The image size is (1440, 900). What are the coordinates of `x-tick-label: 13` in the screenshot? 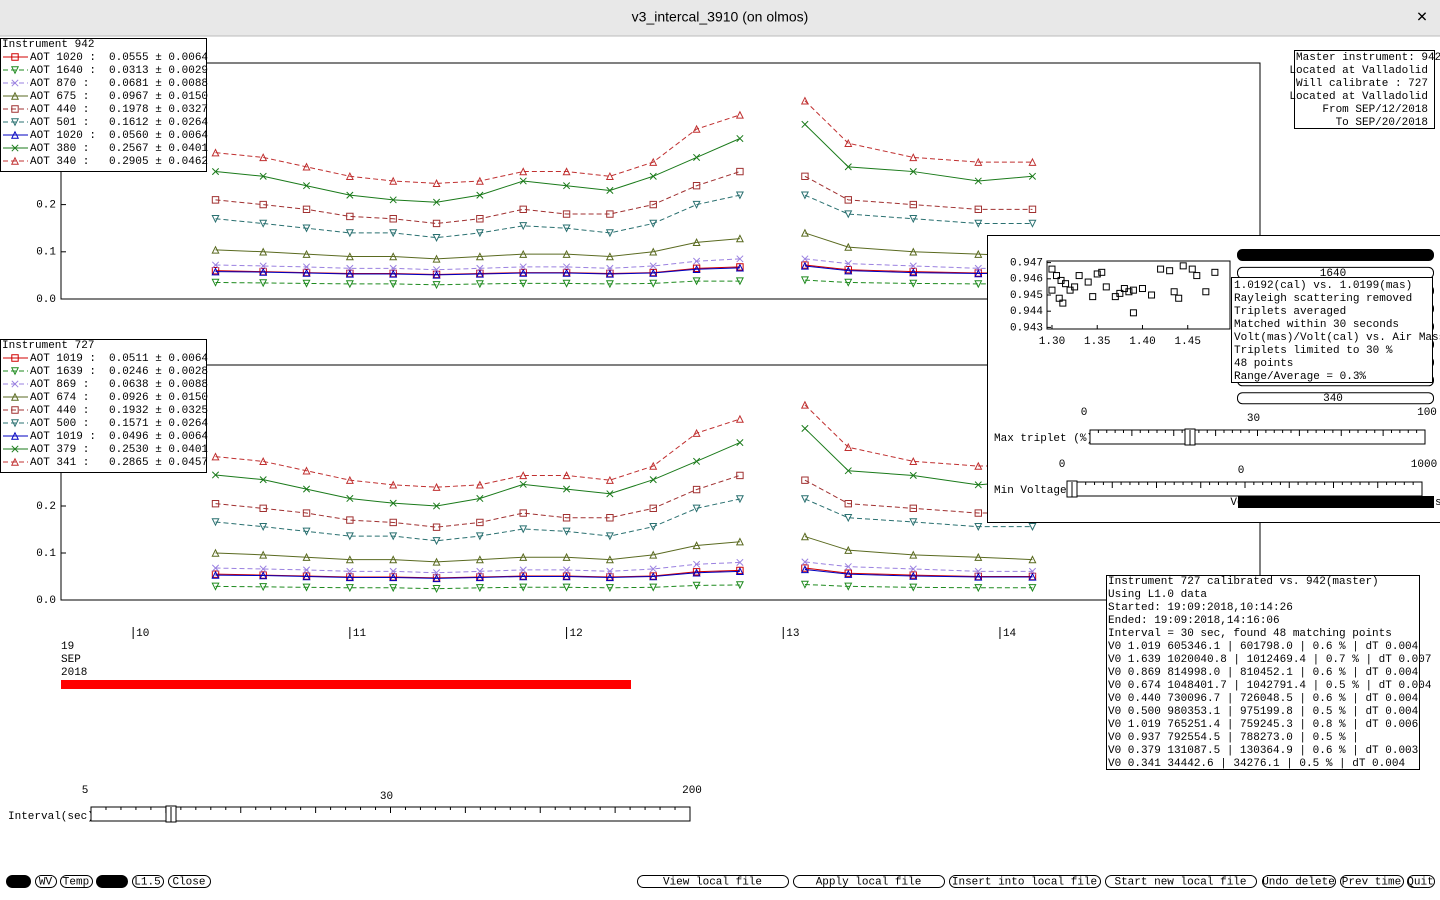 It's located at (792, 634).